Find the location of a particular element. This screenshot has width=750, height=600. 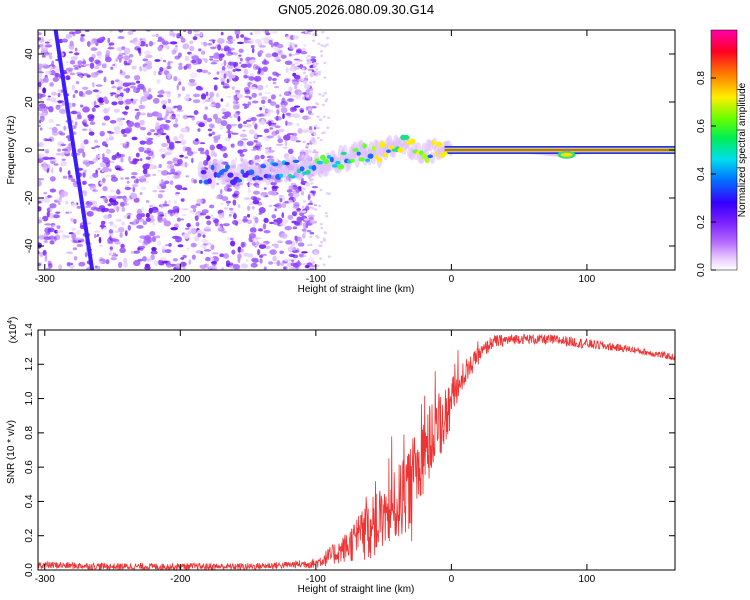

snr-ytick-label: 0.0 is located at coordinates (29, 570).